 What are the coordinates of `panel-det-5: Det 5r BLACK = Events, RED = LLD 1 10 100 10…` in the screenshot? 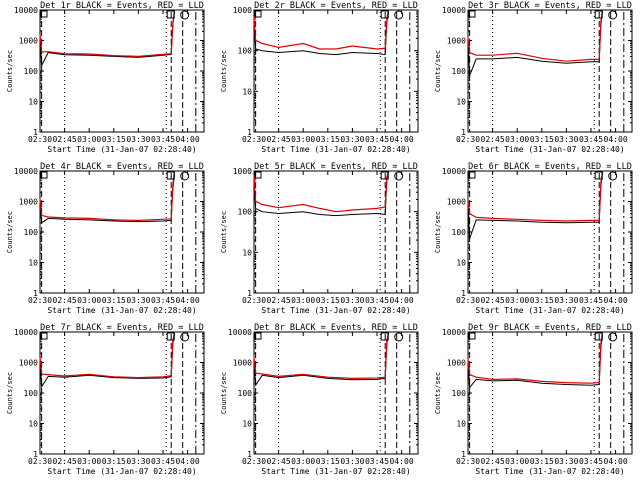 It's located at (319, 238).